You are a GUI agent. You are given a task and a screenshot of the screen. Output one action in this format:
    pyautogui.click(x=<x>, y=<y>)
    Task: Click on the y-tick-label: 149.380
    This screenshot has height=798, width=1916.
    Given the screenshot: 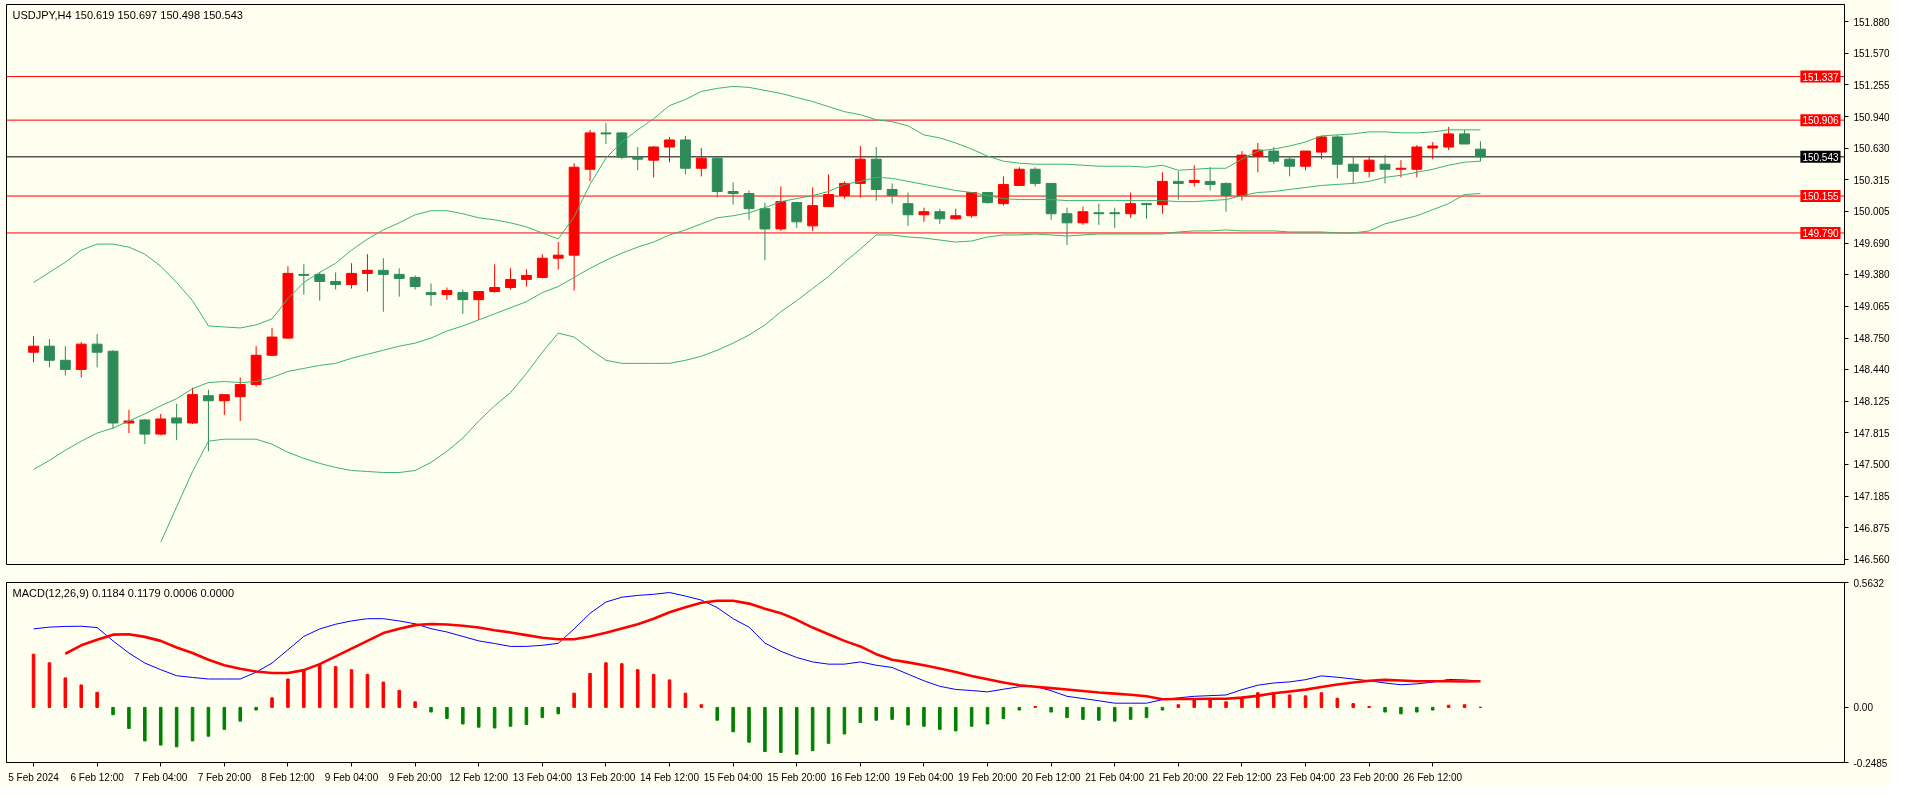 What is the action you would take?
    pyautogui.click(x=1872, y=275)
    